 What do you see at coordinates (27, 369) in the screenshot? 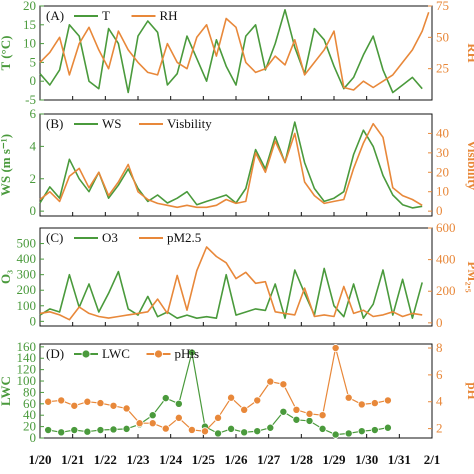
I see `left-tick-label: 120` at bounding box center [27, 369].